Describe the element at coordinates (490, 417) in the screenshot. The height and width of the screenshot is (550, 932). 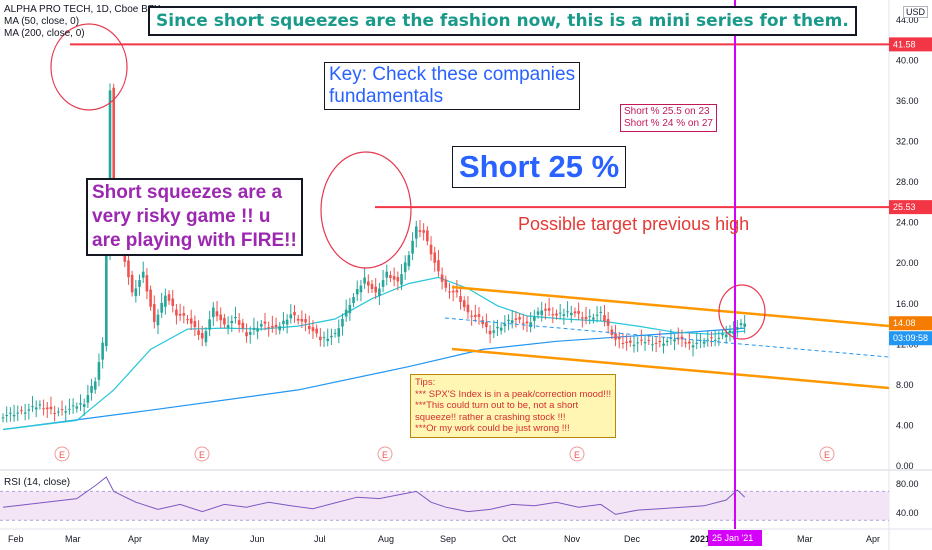
I see `tips-line-3: squeeze!! rather a crashing stock !!!` at that location.